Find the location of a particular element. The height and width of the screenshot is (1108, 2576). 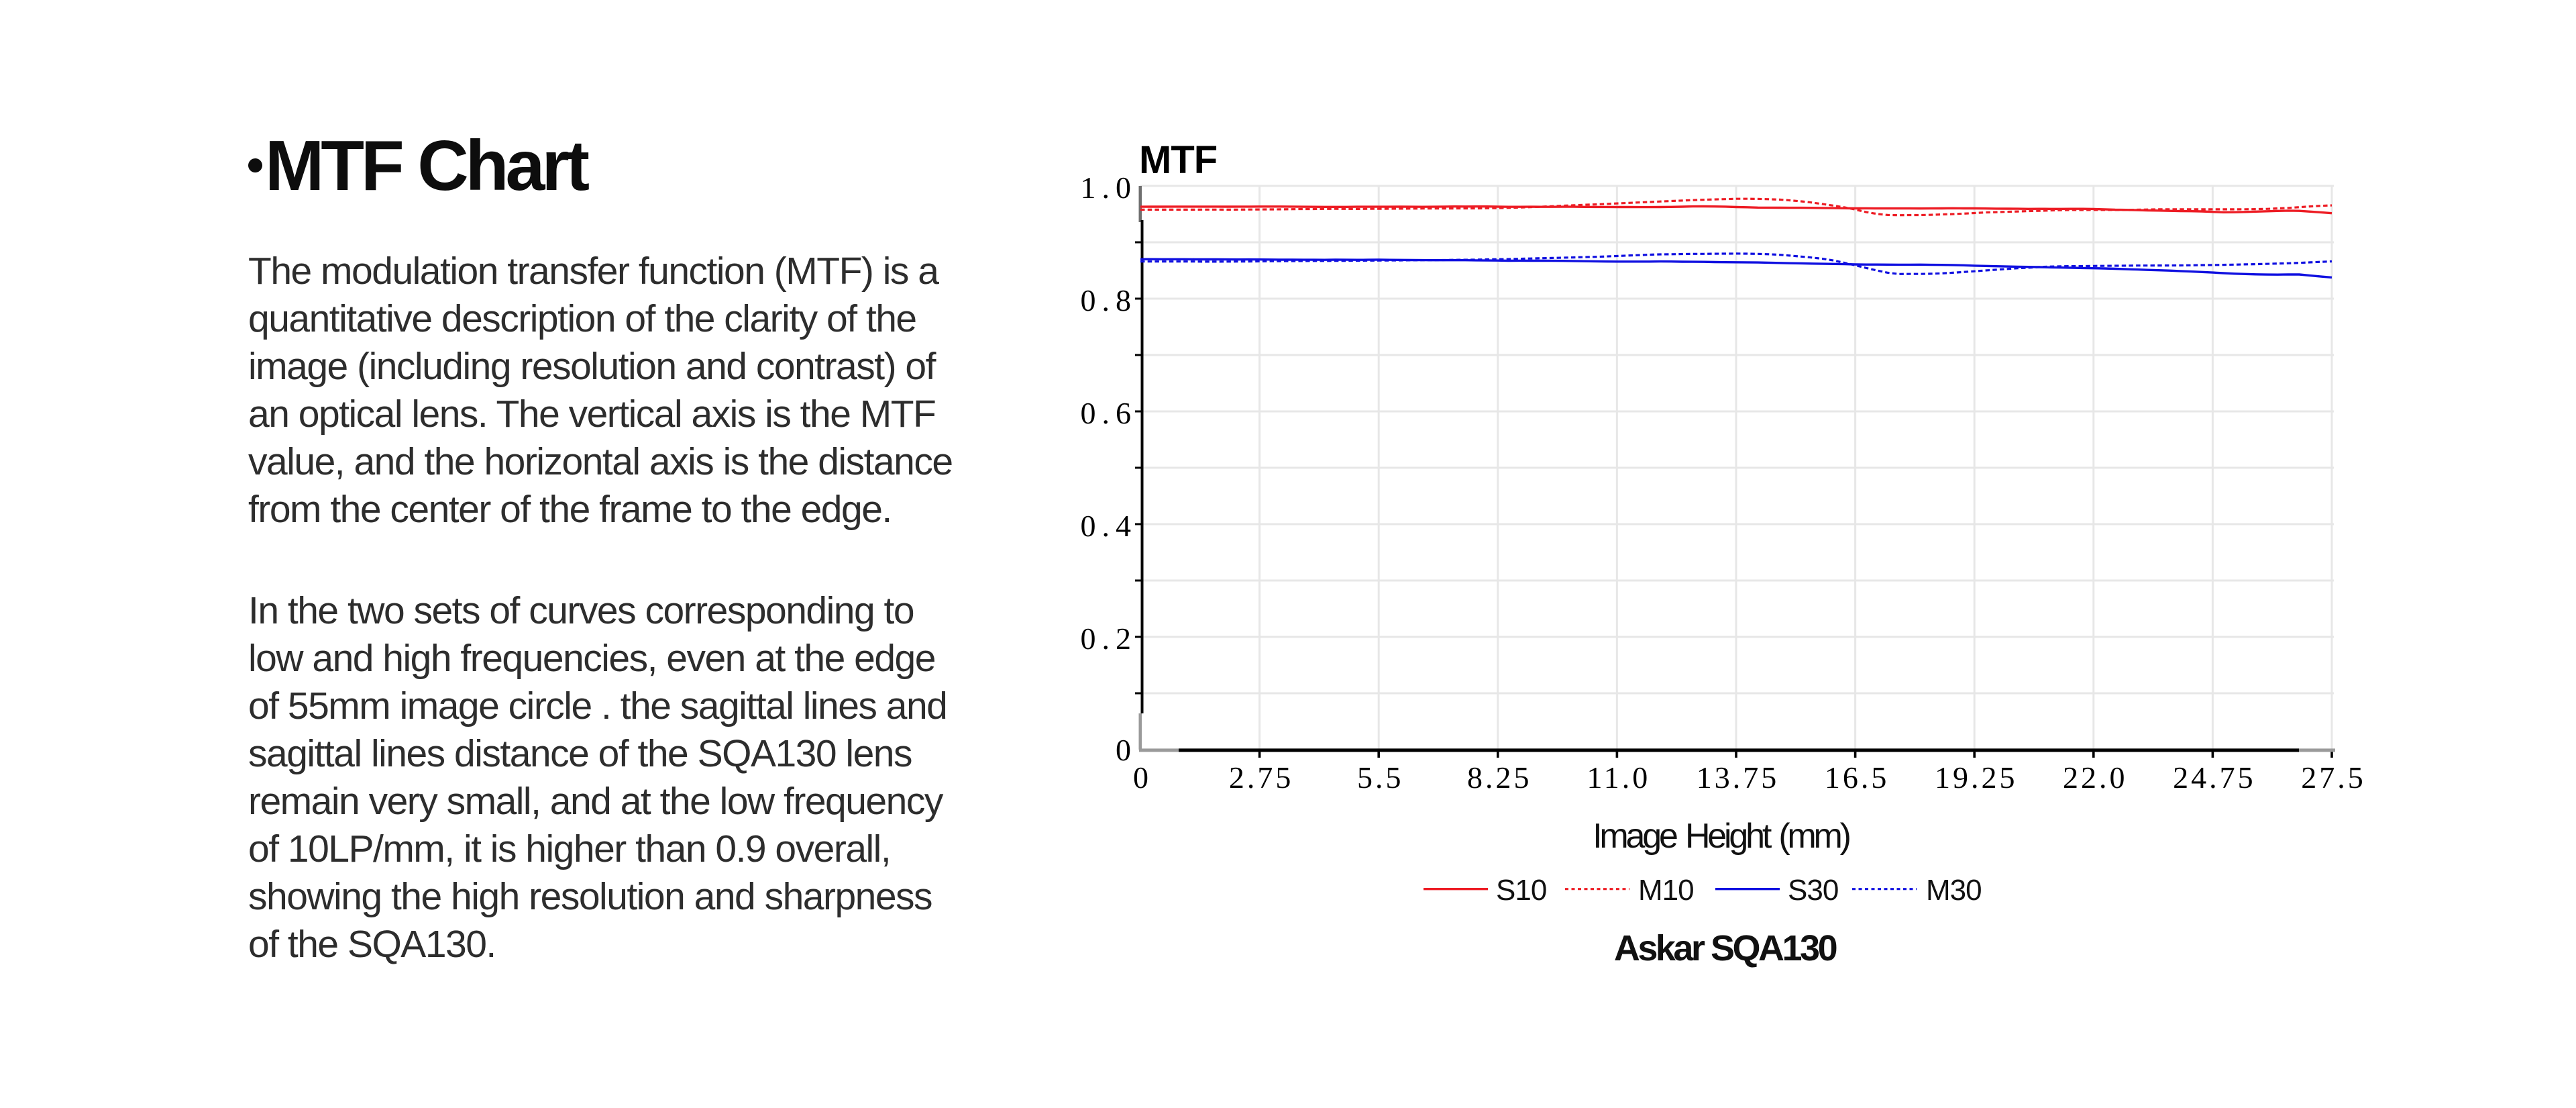

svg-text: 16.5 is located at coordinates (1857, 778).